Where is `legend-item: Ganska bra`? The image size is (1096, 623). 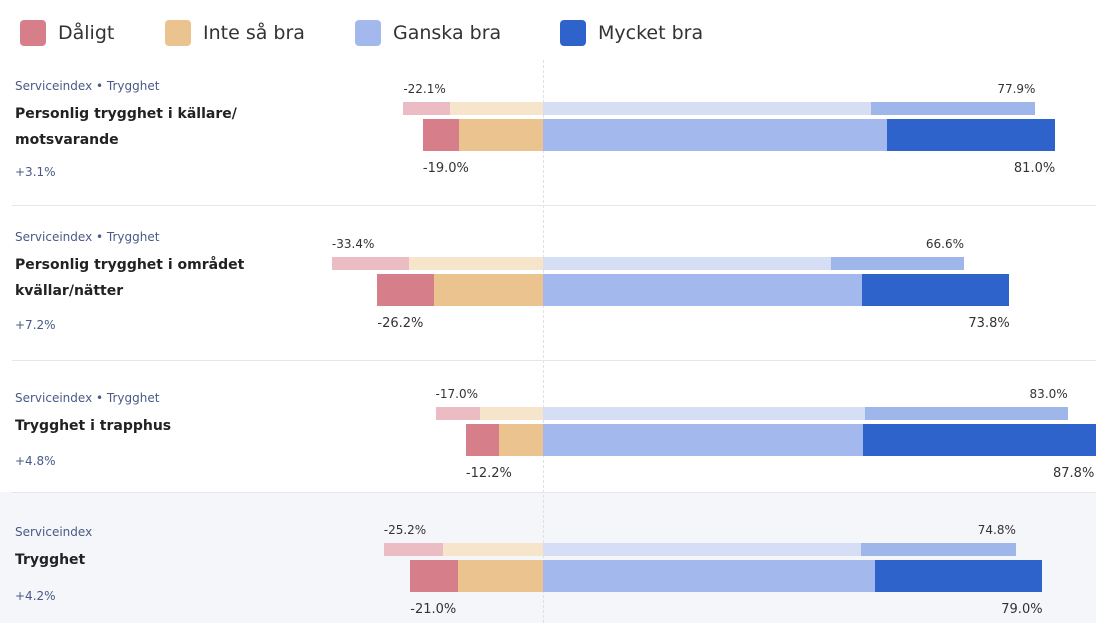 legend-item: Ganska bra is located at coordinates (428, 33).